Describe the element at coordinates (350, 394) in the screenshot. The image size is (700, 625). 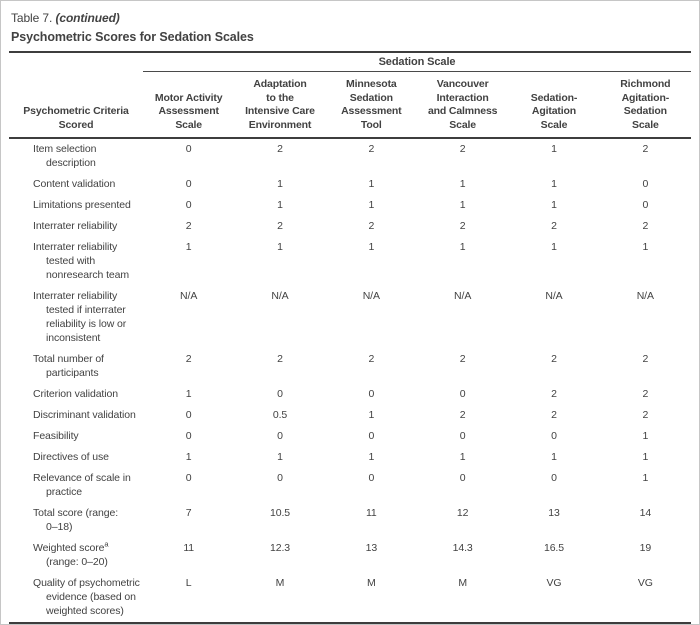
I see `table-row: Criterion validation 1 0 0 0 2 2` at that location.